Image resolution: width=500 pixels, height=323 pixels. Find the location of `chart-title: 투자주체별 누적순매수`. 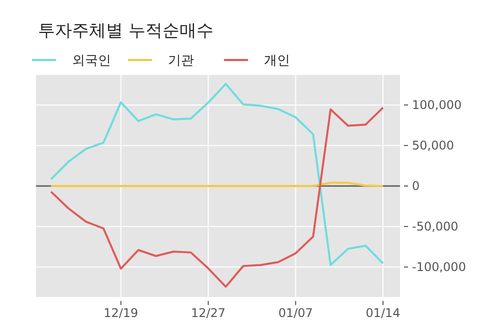

chart-title: 투자주체별 누적순매수 is located at coordinates (126, 31).